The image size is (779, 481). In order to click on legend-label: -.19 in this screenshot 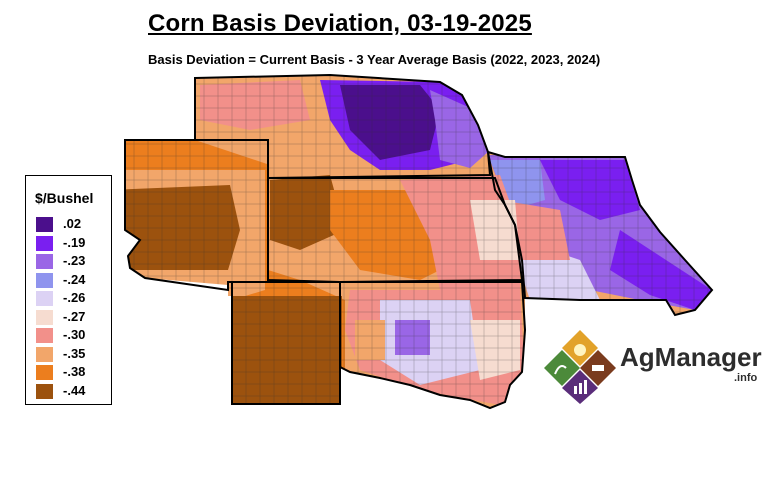, I will do `click(74, 242)`.